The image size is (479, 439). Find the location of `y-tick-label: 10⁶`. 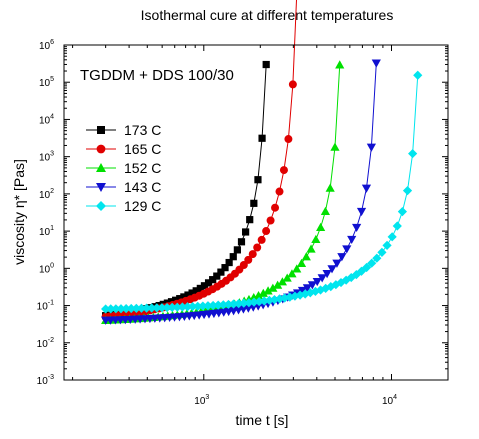

y-tick-label: 10⁶ is located at coordinates (46, 45).